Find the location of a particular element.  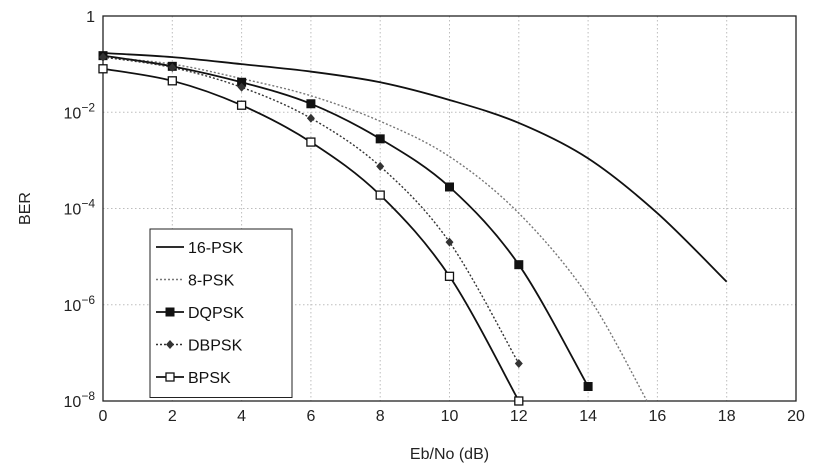

legend: 16-PSK 8-PSK DQPSK DBPSK BPSK is located at coordinates (221, 313).